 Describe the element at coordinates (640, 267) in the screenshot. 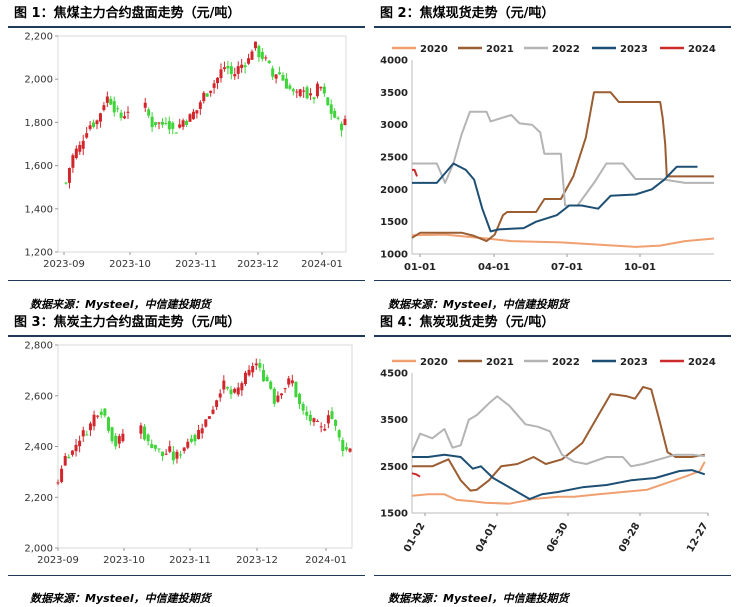

I see `x-tick-label: 10-01` at that location.